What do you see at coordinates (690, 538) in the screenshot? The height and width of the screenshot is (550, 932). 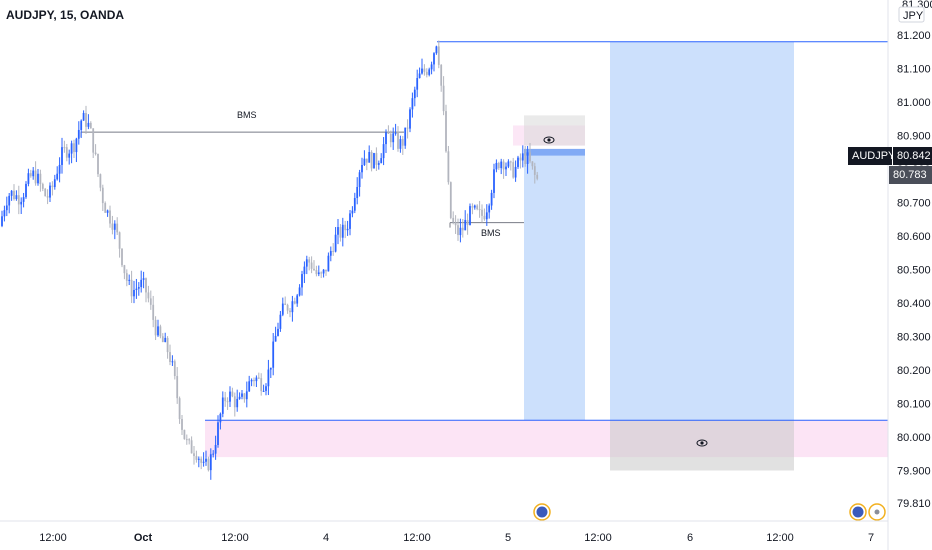 I see `time-tick-label: 6` at bounding box center [690, 538].